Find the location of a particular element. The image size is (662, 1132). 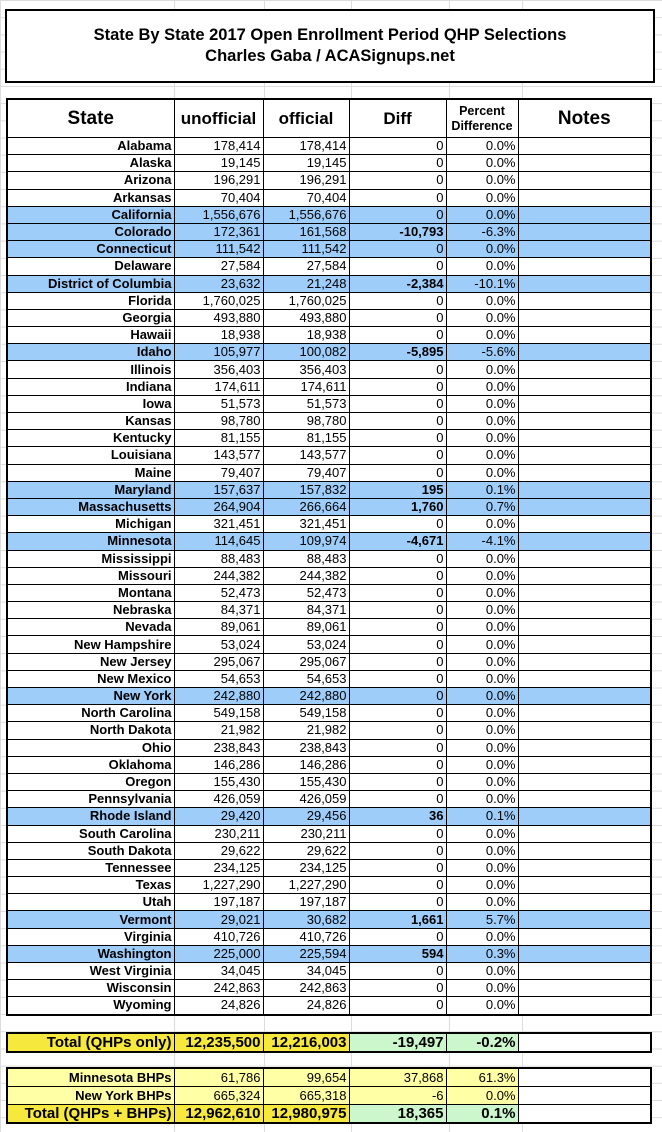

cell-official: 27,584 is located at coordinates (306, 266).